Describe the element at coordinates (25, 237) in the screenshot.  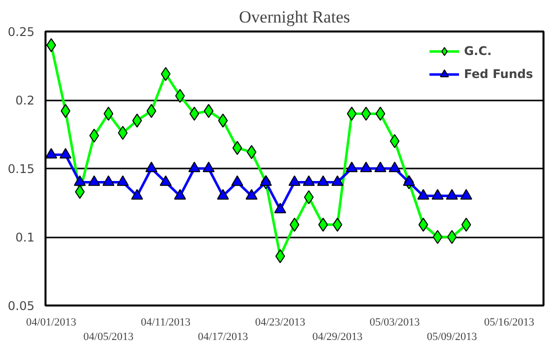
I see `y-tick-label: 0.1` at that location.